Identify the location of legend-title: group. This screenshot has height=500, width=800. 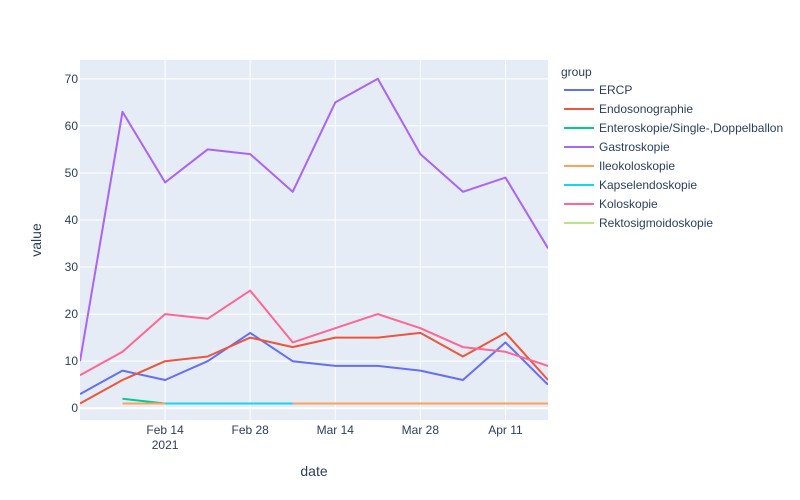
(576, 72).